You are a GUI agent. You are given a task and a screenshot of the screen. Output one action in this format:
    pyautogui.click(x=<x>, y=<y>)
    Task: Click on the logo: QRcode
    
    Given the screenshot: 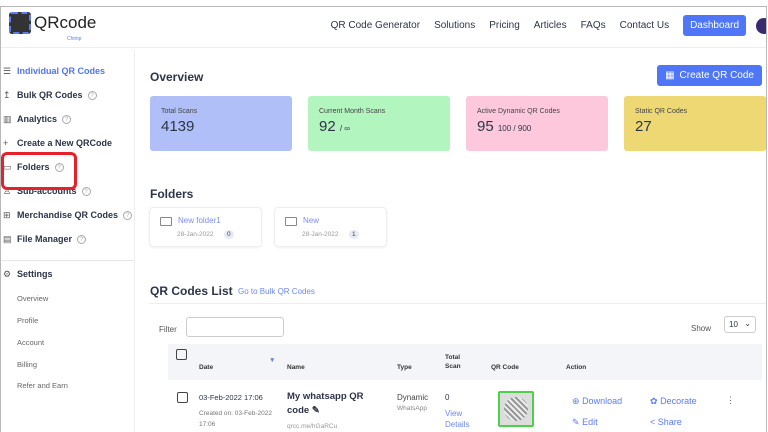 What is the action you would take?
    pyautogui.click(x=52, y=23)
    